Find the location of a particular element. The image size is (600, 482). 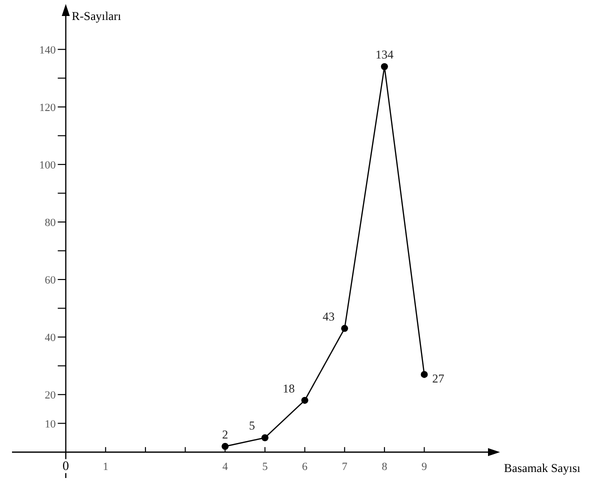

data-label: 18 is located at coordinates (288, 388).